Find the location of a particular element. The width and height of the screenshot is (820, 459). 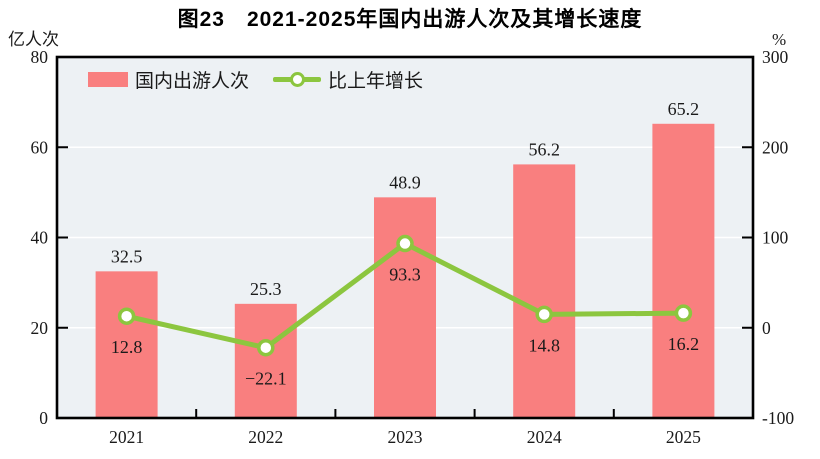

legend: 国内出游人次 比上年增长 is located at coordinates (255, 79).